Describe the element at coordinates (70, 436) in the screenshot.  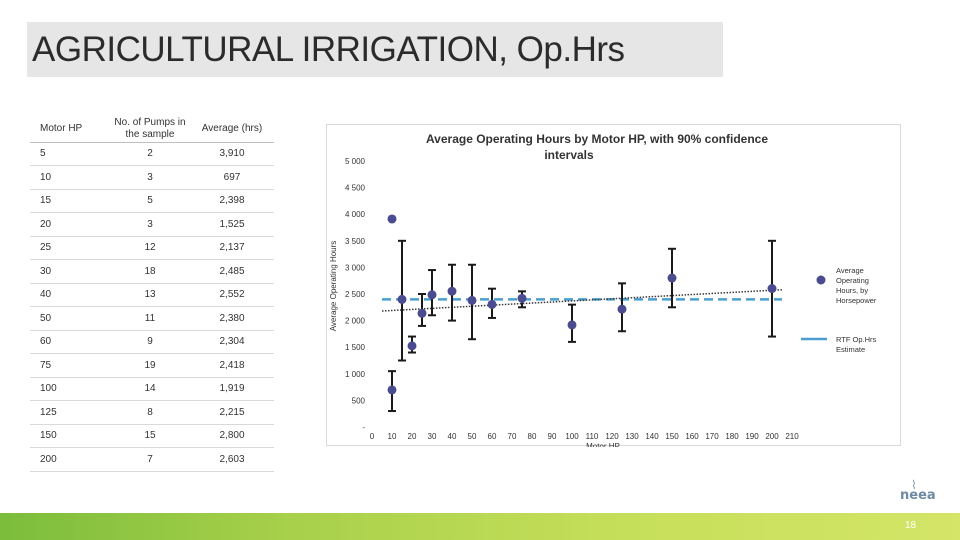
I see `cell-motor-hp: 150` at that location.